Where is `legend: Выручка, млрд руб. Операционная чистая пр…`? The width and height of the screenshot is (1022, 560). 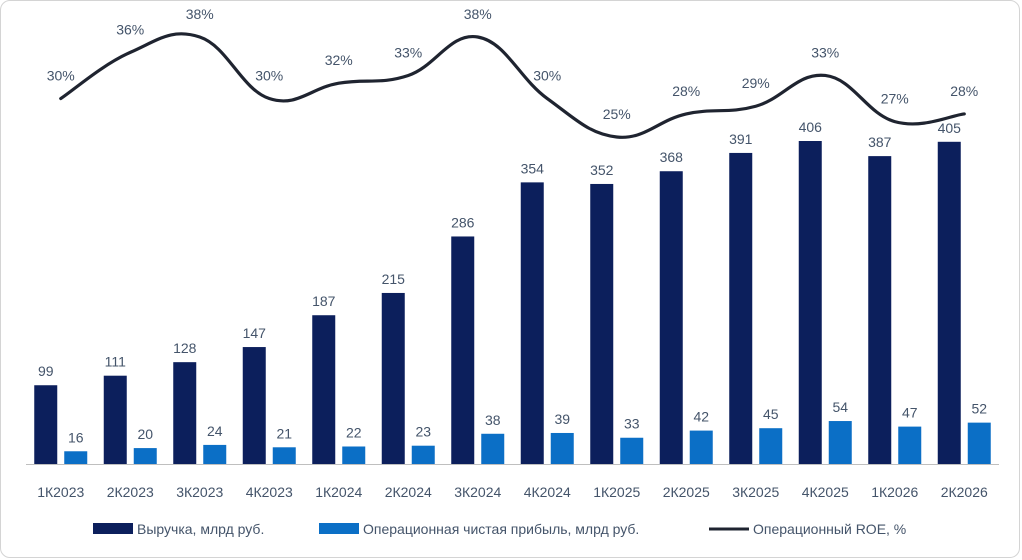
legend: Выручка, млрд руб. Операционная чистая пр… is located at coordinates (499, 529).